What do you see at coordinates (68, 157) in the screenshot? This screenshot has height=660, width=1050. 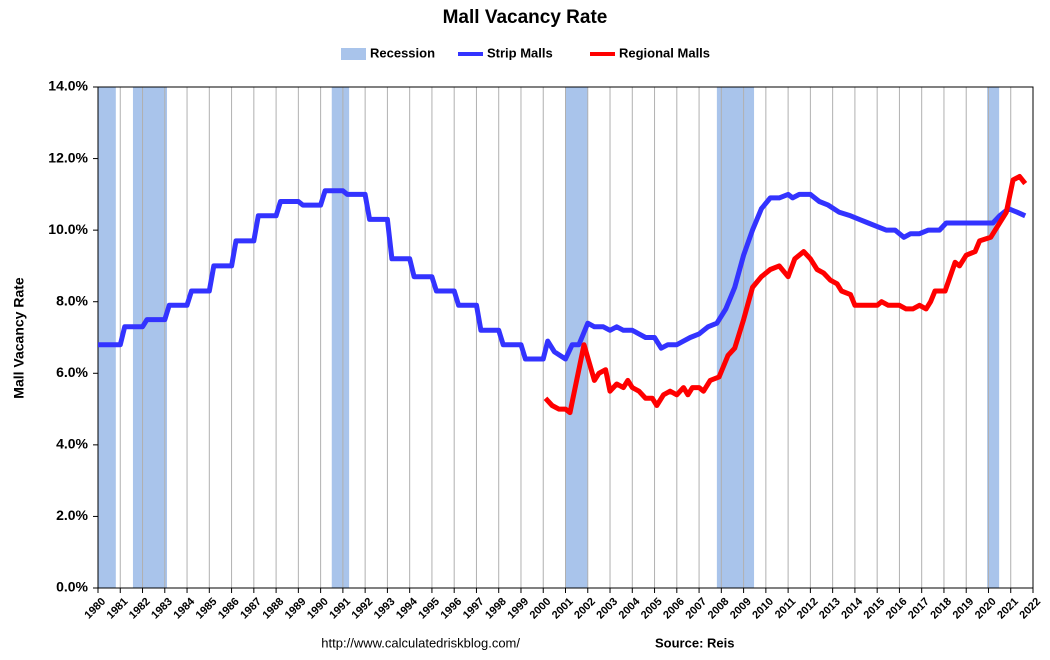 I see `y-tick-label: 12.0%` at bounding box center [68, 157].